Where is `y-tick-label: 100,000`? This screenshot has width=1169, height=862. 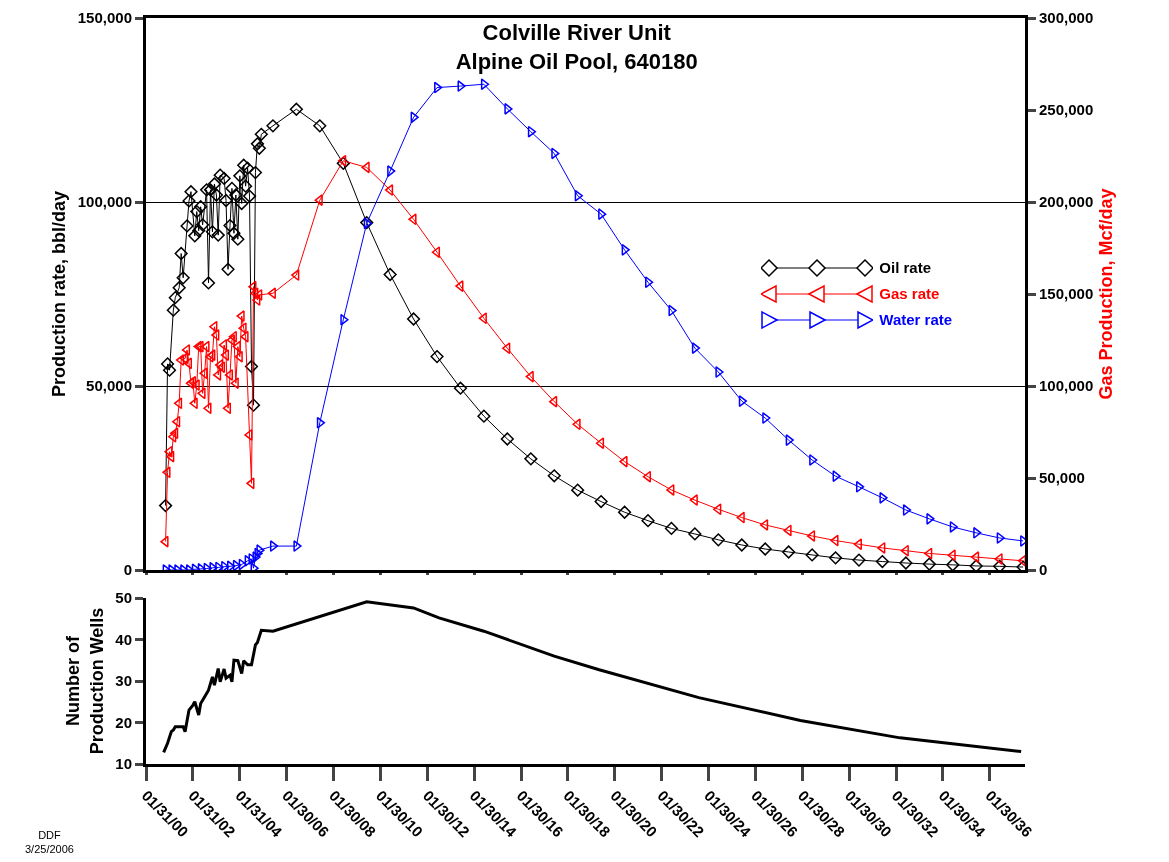 y-tick-label: 100,000 is located at coordinates (104, 202).